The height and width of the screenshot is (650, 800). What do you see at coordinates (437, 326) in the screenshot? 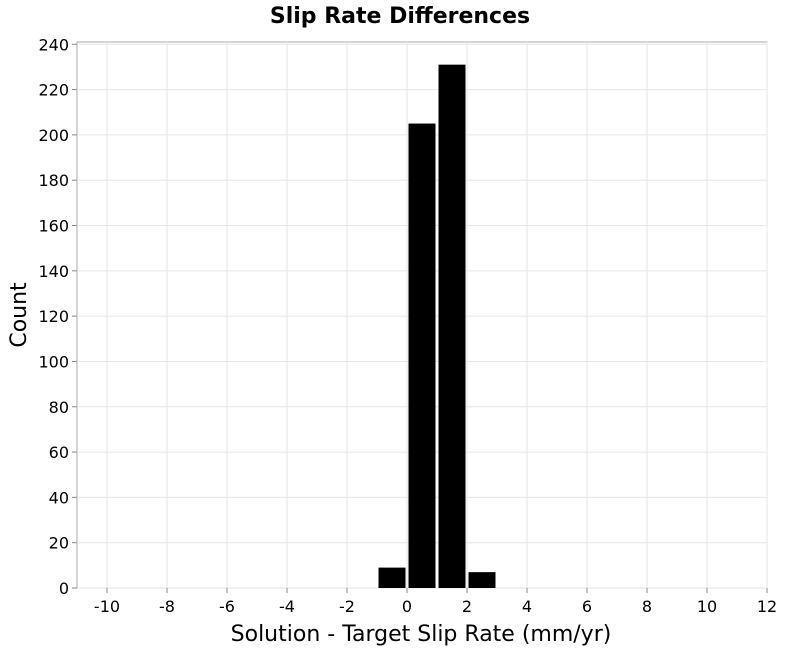
I see `bars` at bounding box center [437, 326].